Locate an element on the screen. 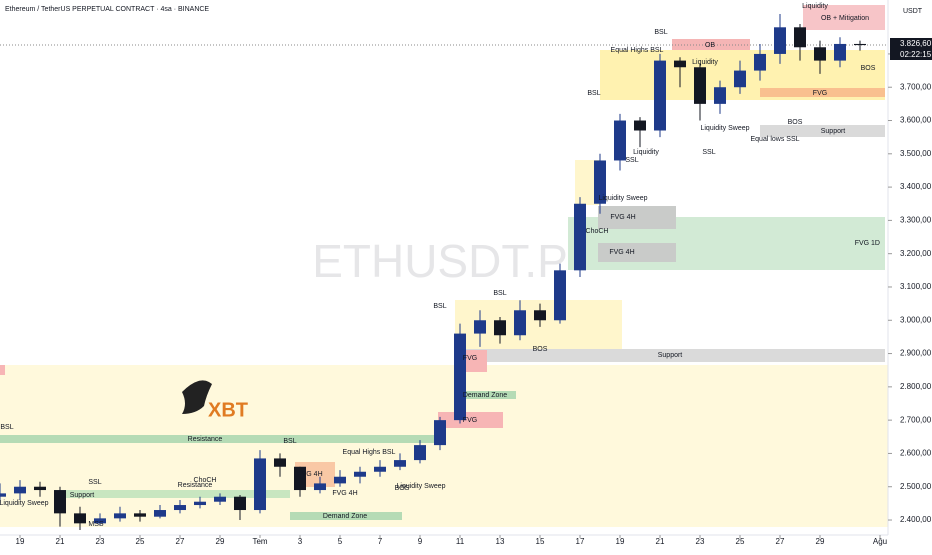  y-tick-label: 2.700,00 is located at coordinates (916, 419).